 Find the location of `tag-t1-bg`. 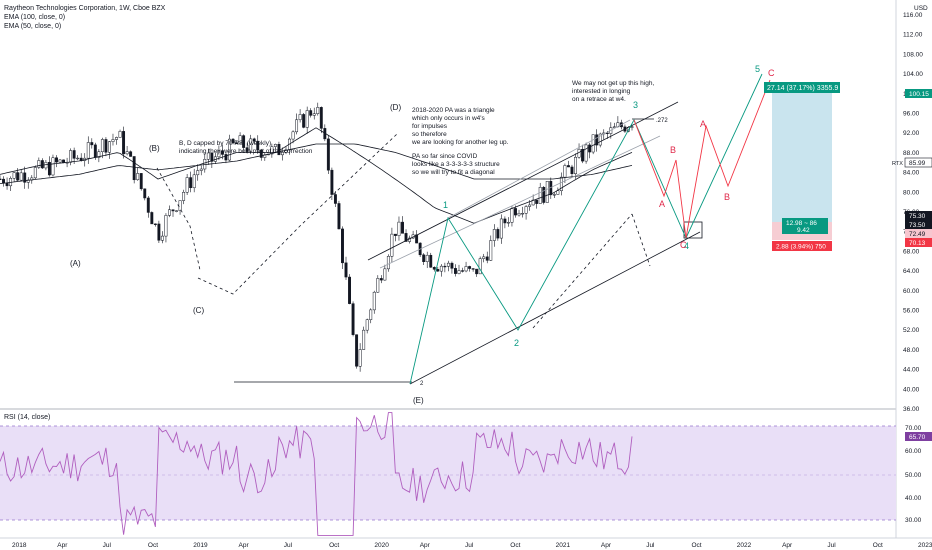

tag-t1-bg is located at coordinates (918, 215).